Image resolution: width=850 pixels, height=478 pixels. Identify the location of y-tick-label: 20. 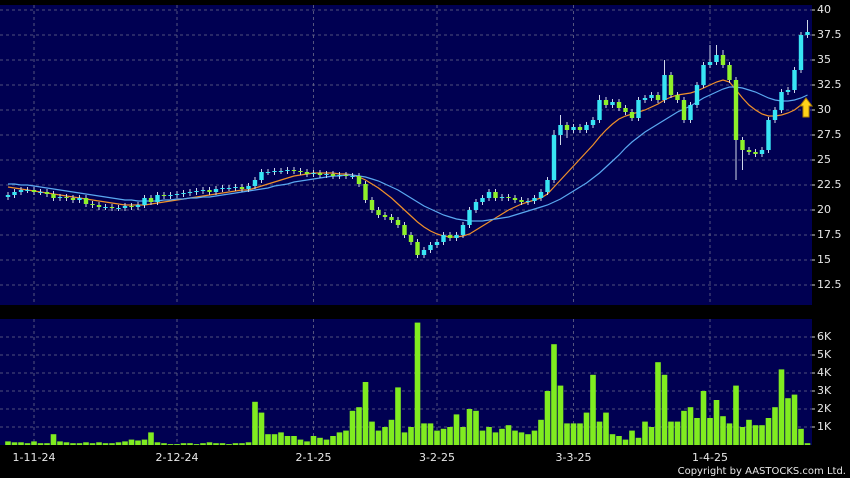
(824, 209).